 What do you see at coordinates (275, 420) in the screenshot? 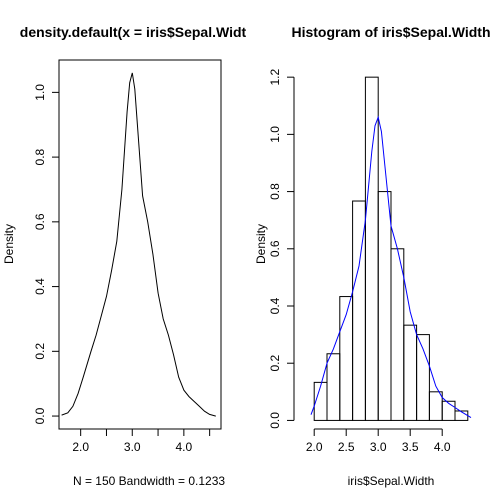
I see `histogram-y-tick-label: 0.0` at bounding box center [275, 420].